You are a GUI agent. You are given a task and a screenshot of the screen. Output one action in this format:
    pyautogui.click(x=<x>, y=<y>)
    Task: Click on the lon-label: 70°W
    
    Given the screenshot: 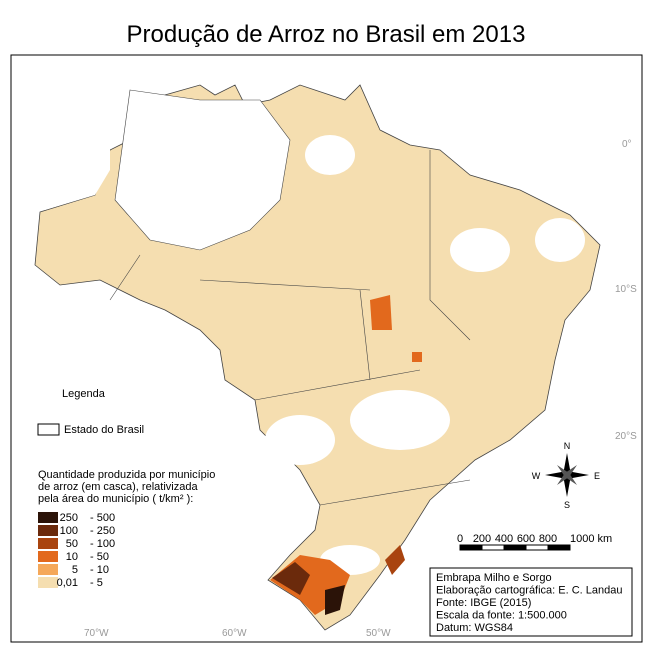 What is the action you would take?
    pyautogui.click(x=96, y=633)
    